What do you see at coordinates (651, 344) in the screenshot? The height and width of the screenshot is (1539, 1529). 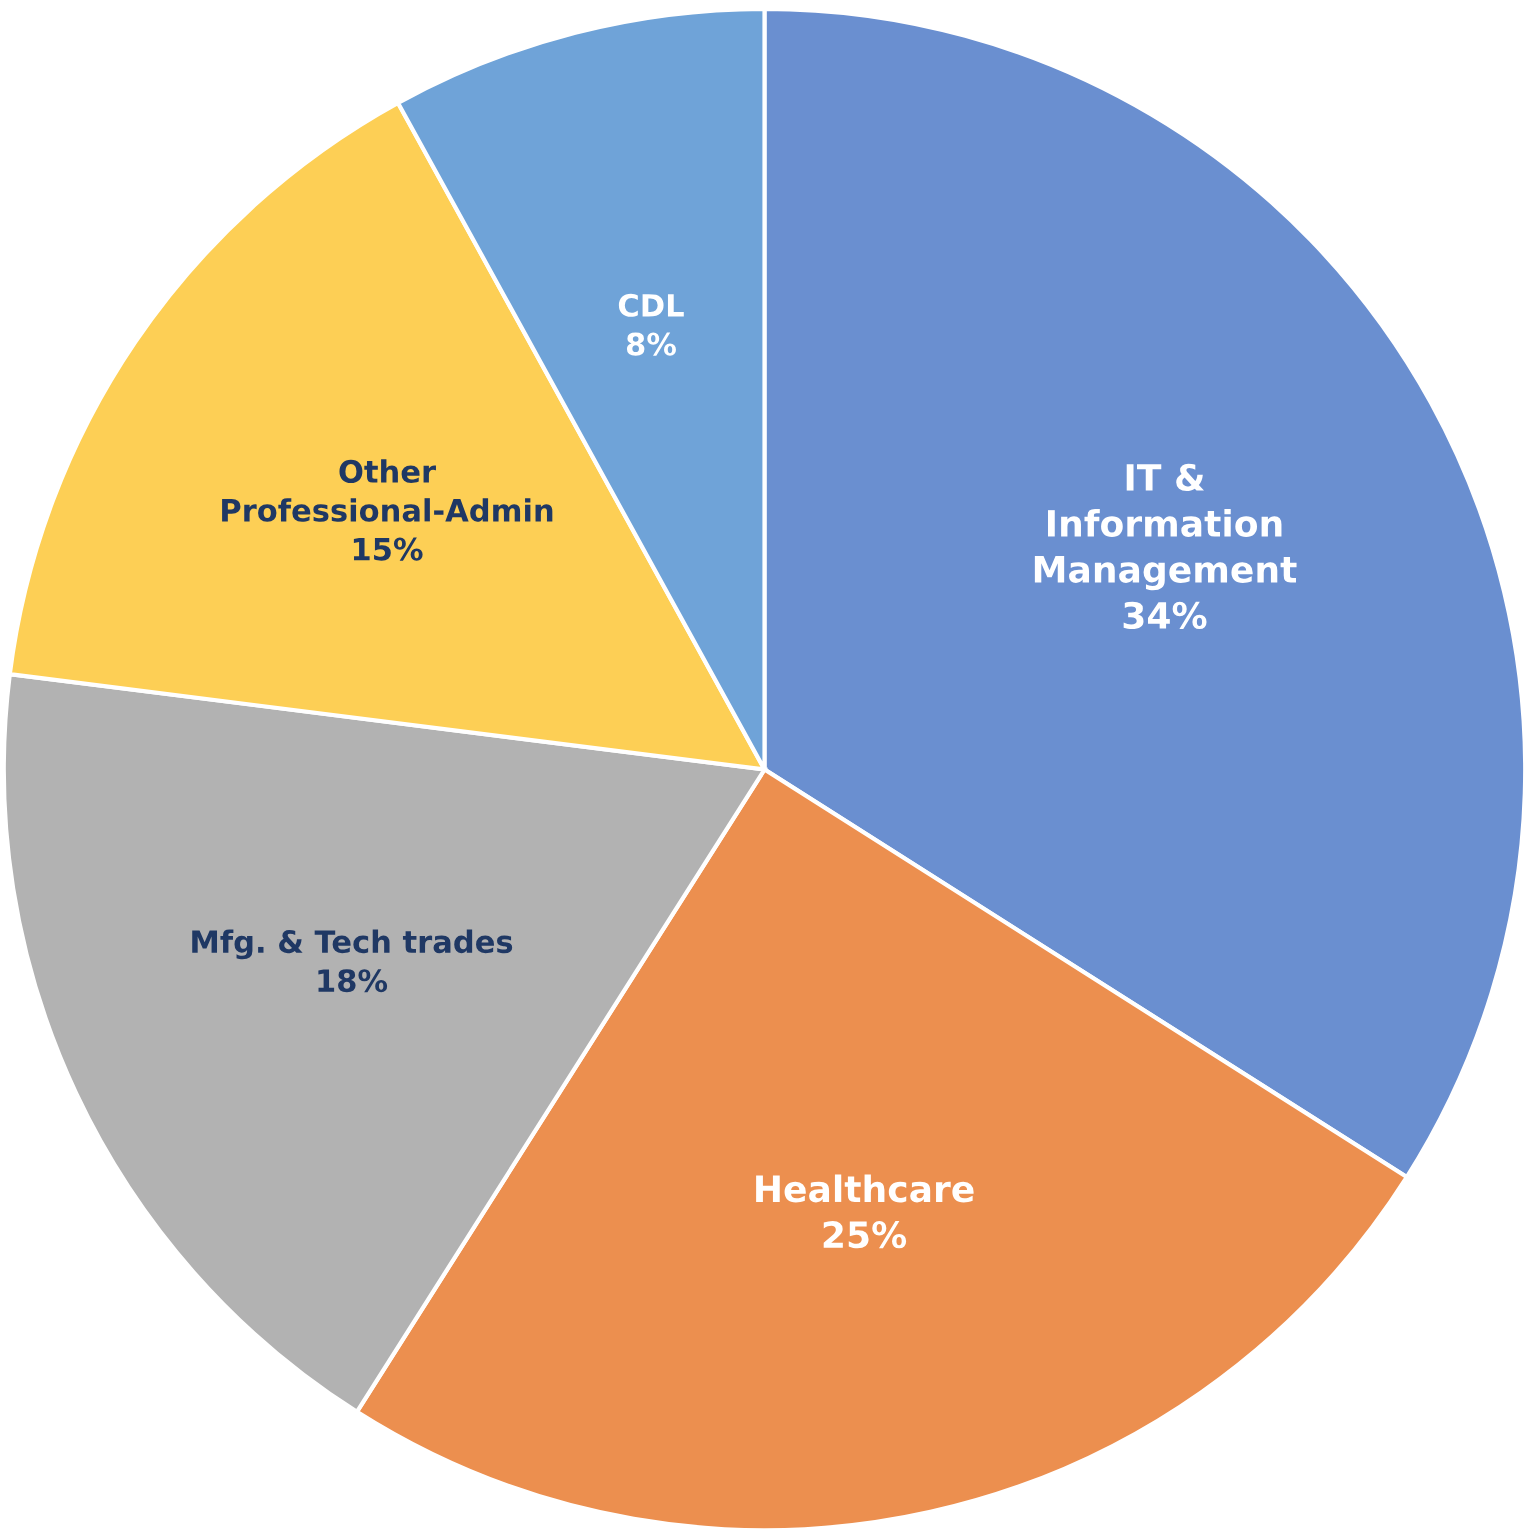 I see `data-label: 8%` at bounding box center [651, 344].